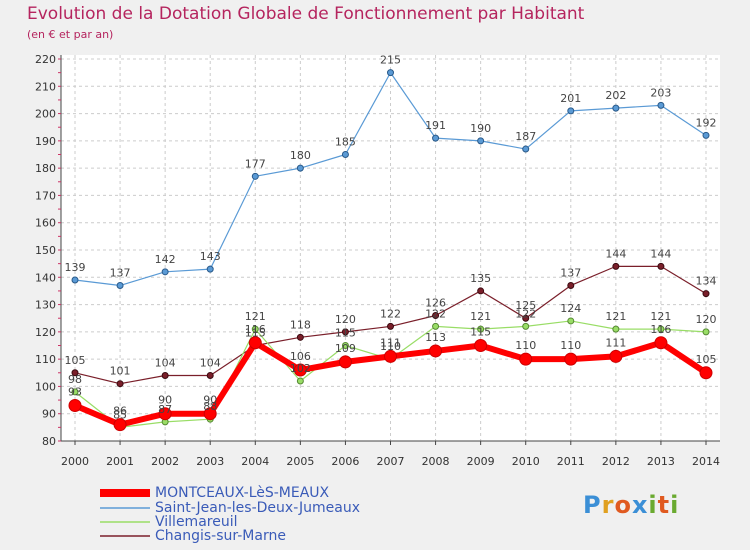 Image resolution: width=750 pixels, height=550 pixels. I want to click on data-label-1: 142, so click(165, 259).